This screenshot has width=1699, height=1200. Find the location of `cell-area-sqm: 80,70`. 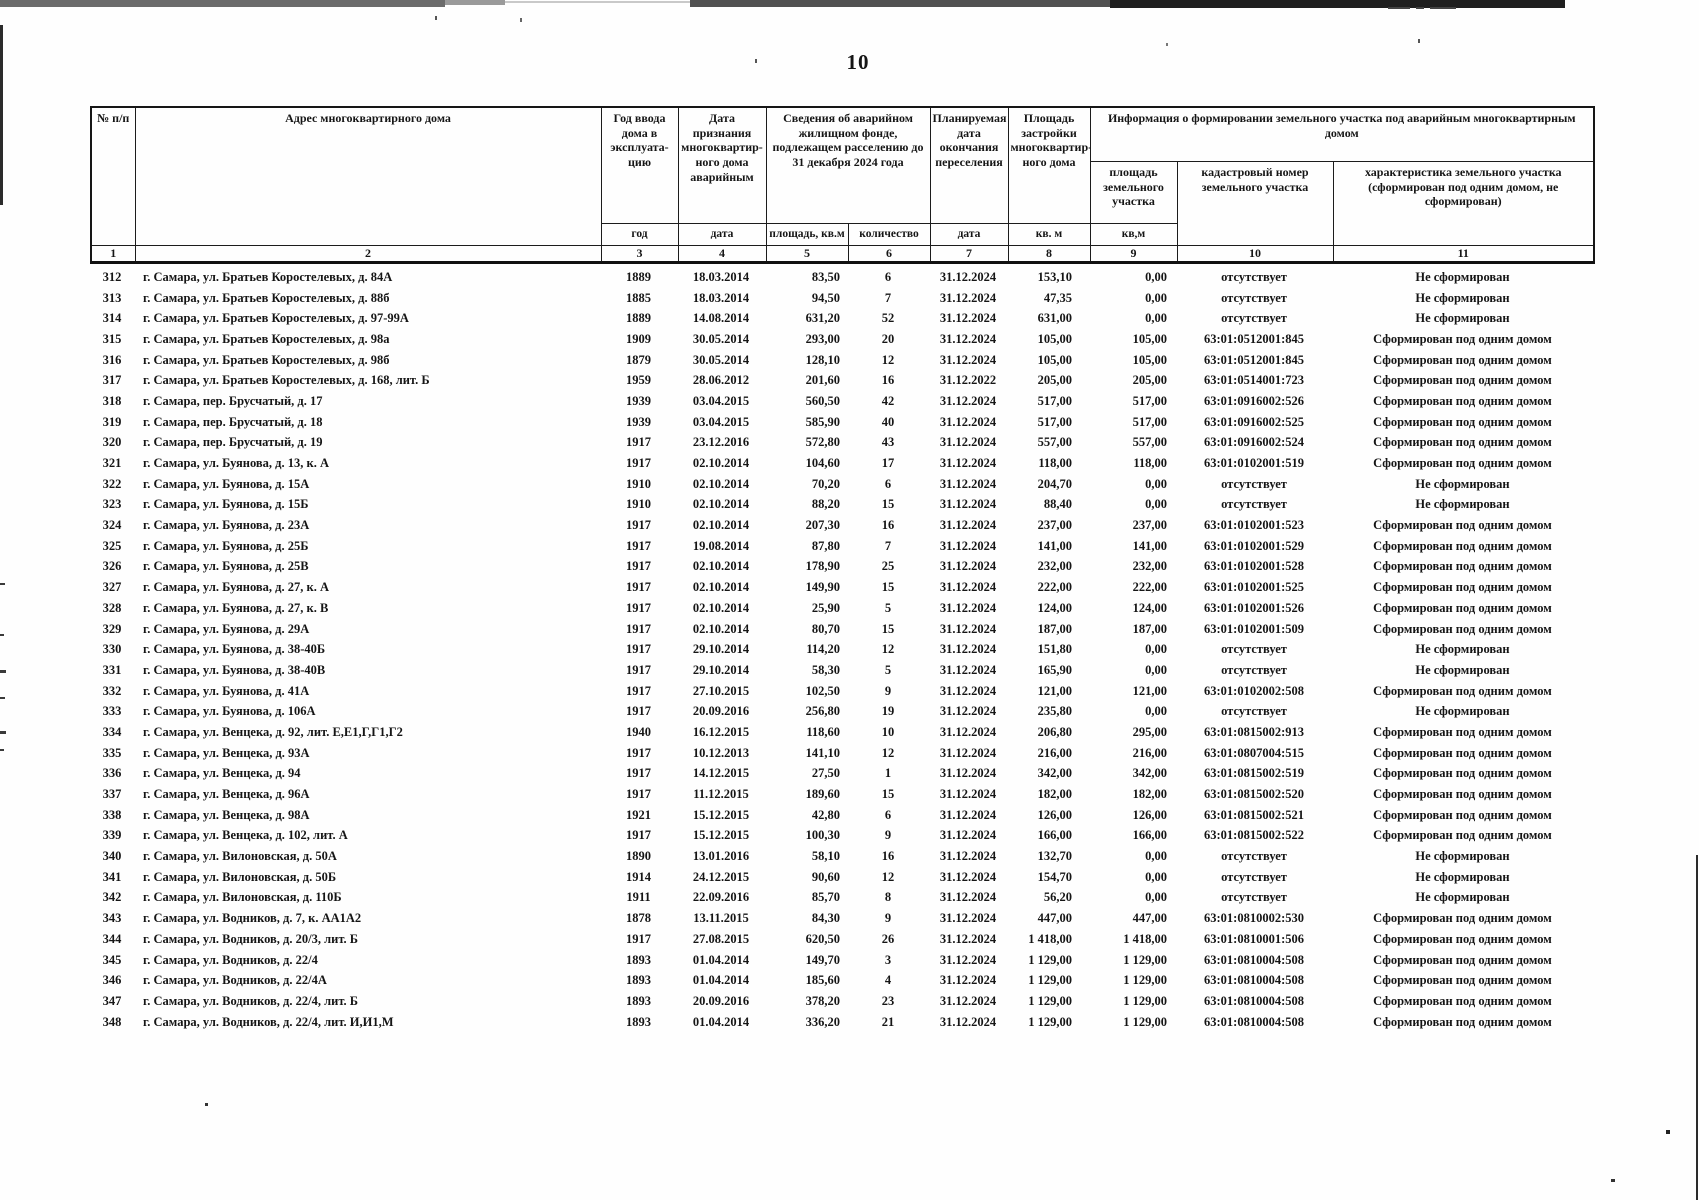

cell-area-sqm: 80,70 is located at coordinates (825, 628).